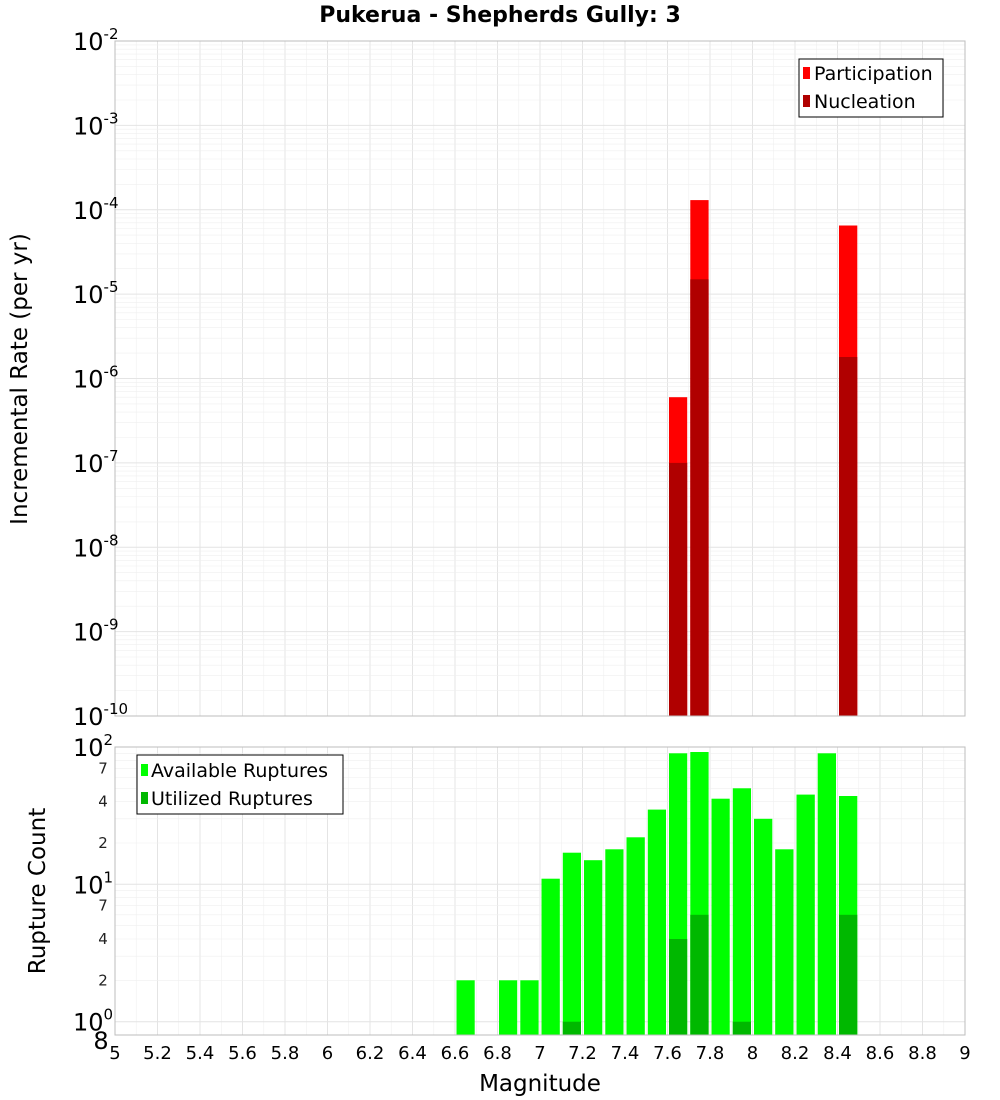 This screenshot has width=1000, height=1100. I want to click on x-tick-label: 7.8, so click(710, 1053).